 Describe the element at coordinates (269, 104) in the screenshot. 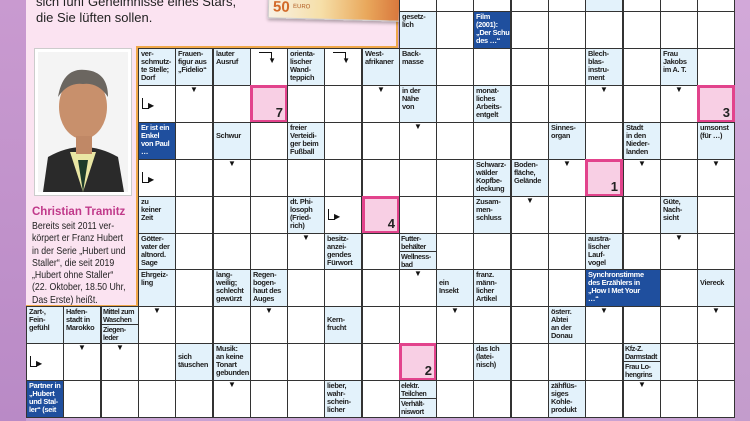

I see `solution-cell: 7` at that location.